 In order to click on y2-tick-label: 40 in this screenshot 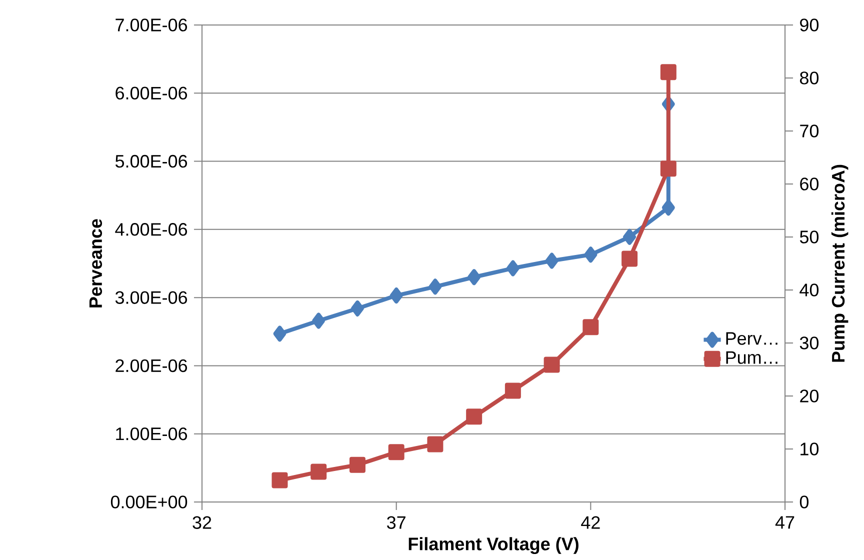, I will do `click(809, 290)`.